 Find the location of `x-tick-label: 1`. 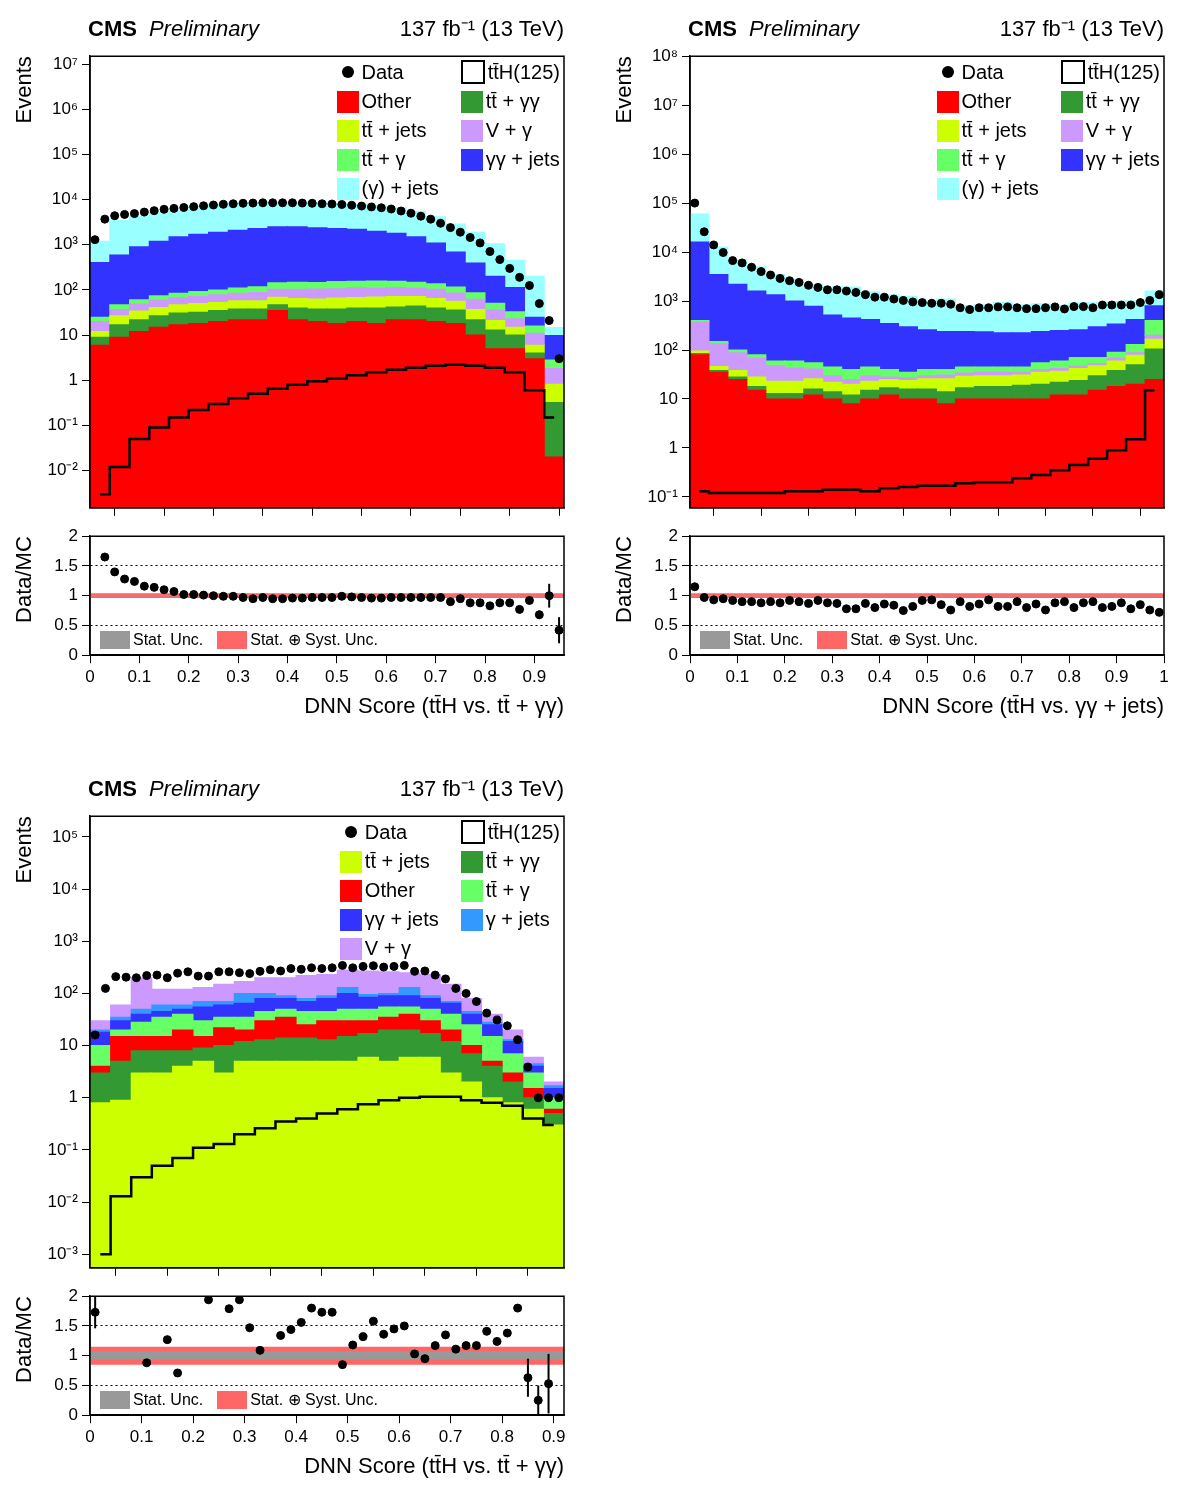

x-tick-label: 1 is located at coordinates (1164, 677).